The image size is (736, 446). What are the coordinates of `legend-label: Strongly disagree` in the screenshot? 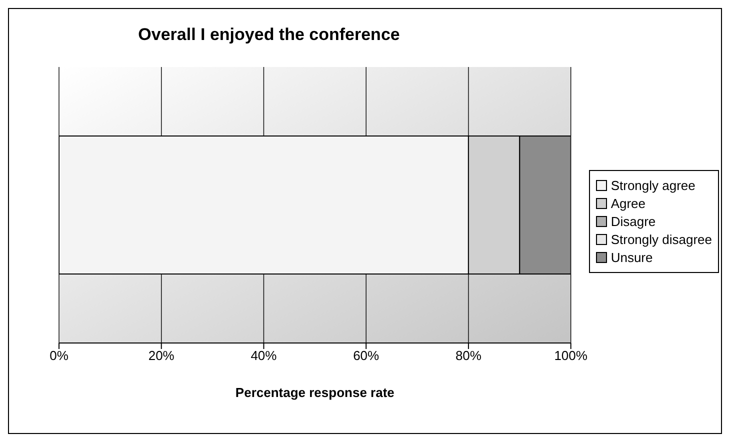 It's located at (661, 239).